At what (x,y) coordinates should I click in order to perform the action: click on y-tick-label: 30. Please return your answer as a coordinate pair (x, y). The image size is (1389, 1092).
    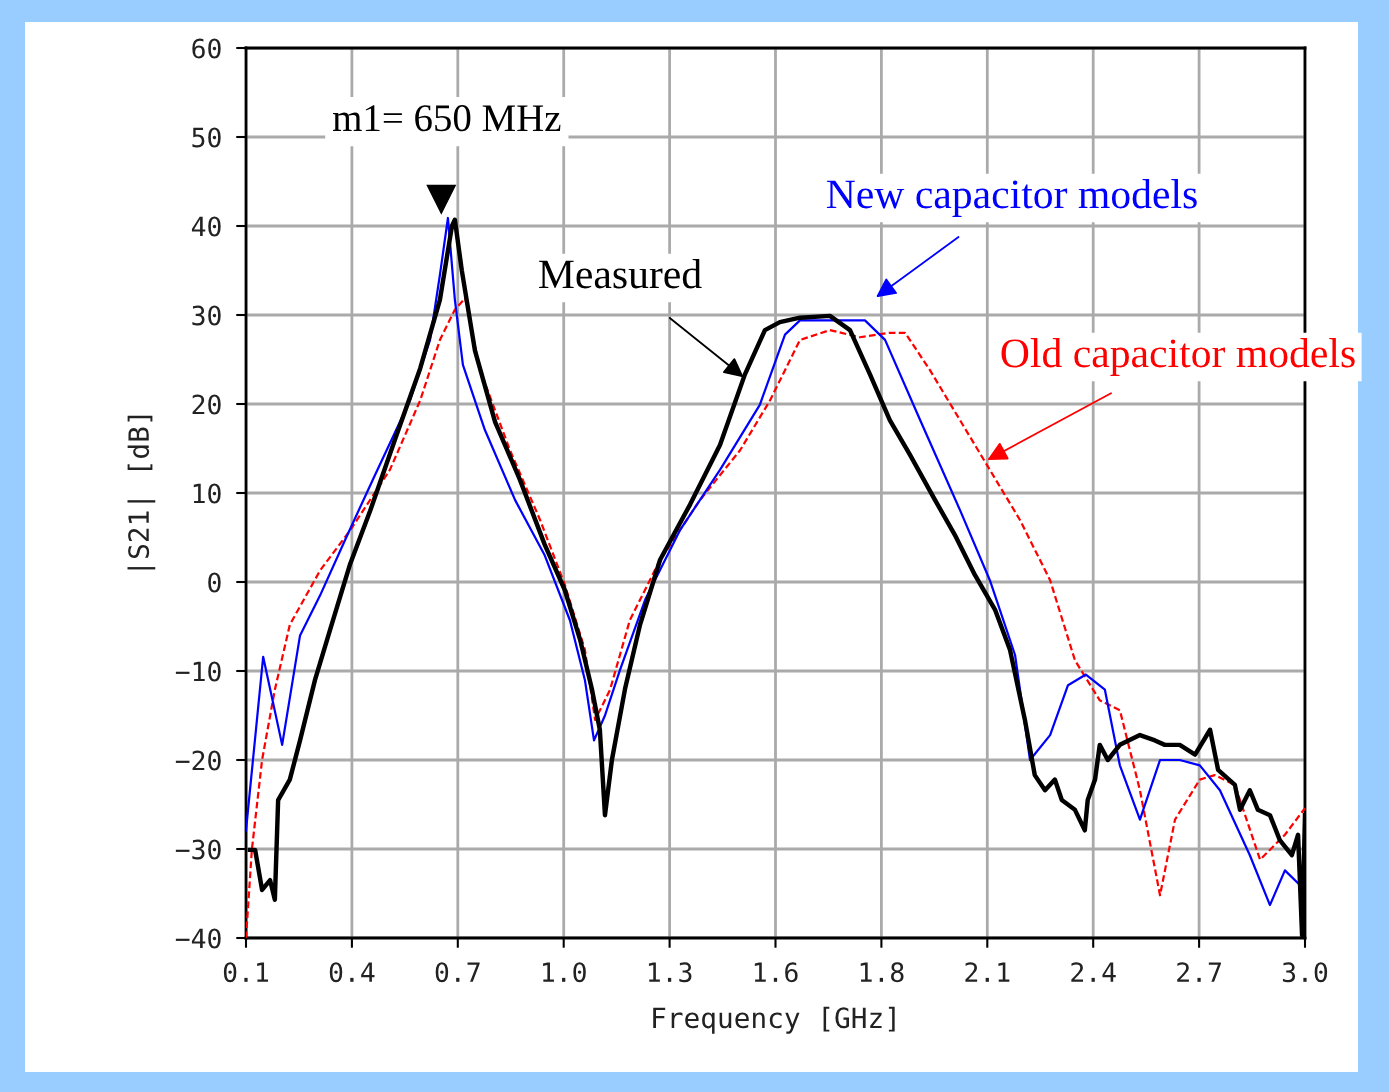
    Looking at the image, I should click on (206, 315).